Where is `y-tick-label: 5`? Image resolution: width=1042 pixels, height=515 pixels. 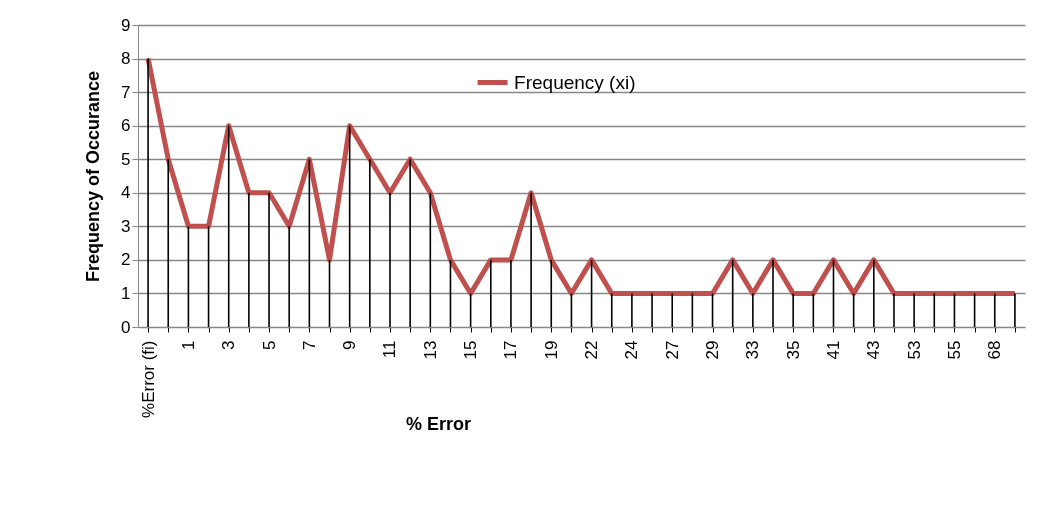
y-tick-label: 5 is located at coordinates (126, 159).